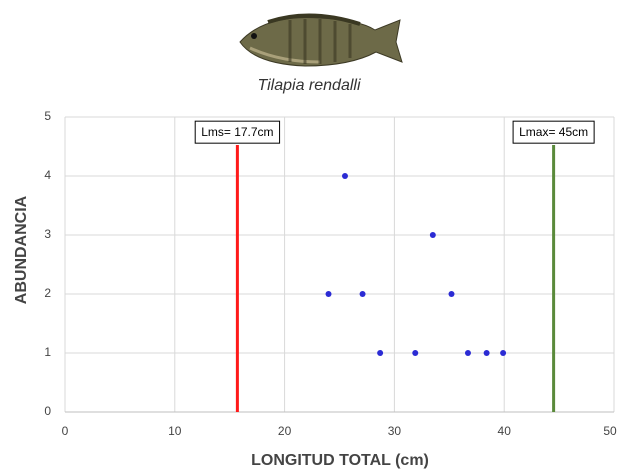 This screenshot has width=618, height=470. I want to click on x-tick-label: 20, so click(285, 431).